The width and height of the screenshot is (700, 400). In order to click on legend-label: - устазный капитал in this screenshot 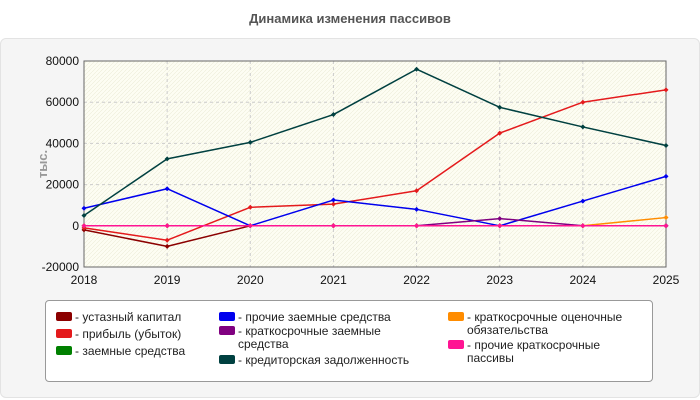, I will do `click(128, 317)`.